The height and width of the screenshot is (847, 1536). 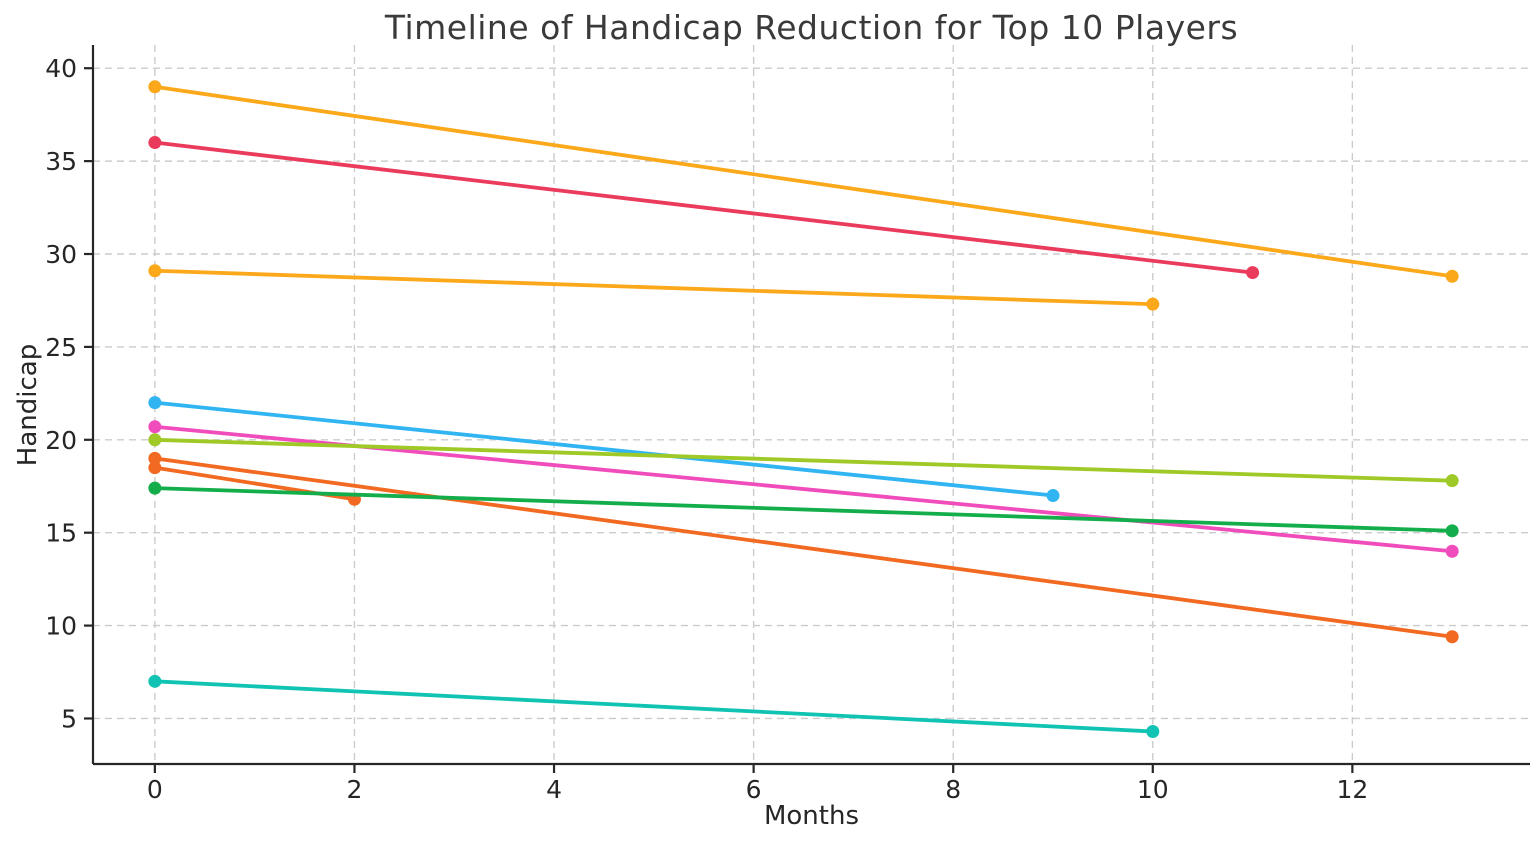 I want to click on x-tick-label: 6, so click(x=754, y=789).